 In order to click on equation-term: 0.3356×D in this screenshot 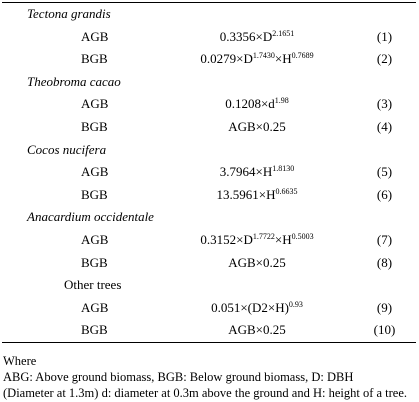, I will do `click(246, 36)`.